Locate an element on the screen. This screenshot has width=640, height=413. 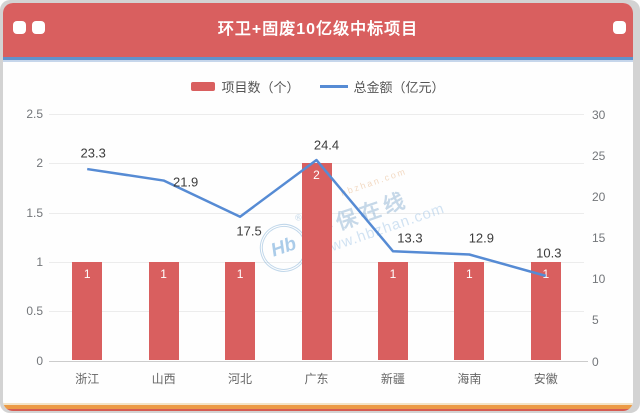
line-value-label: 17.5 is located at coordinates (249, 231).